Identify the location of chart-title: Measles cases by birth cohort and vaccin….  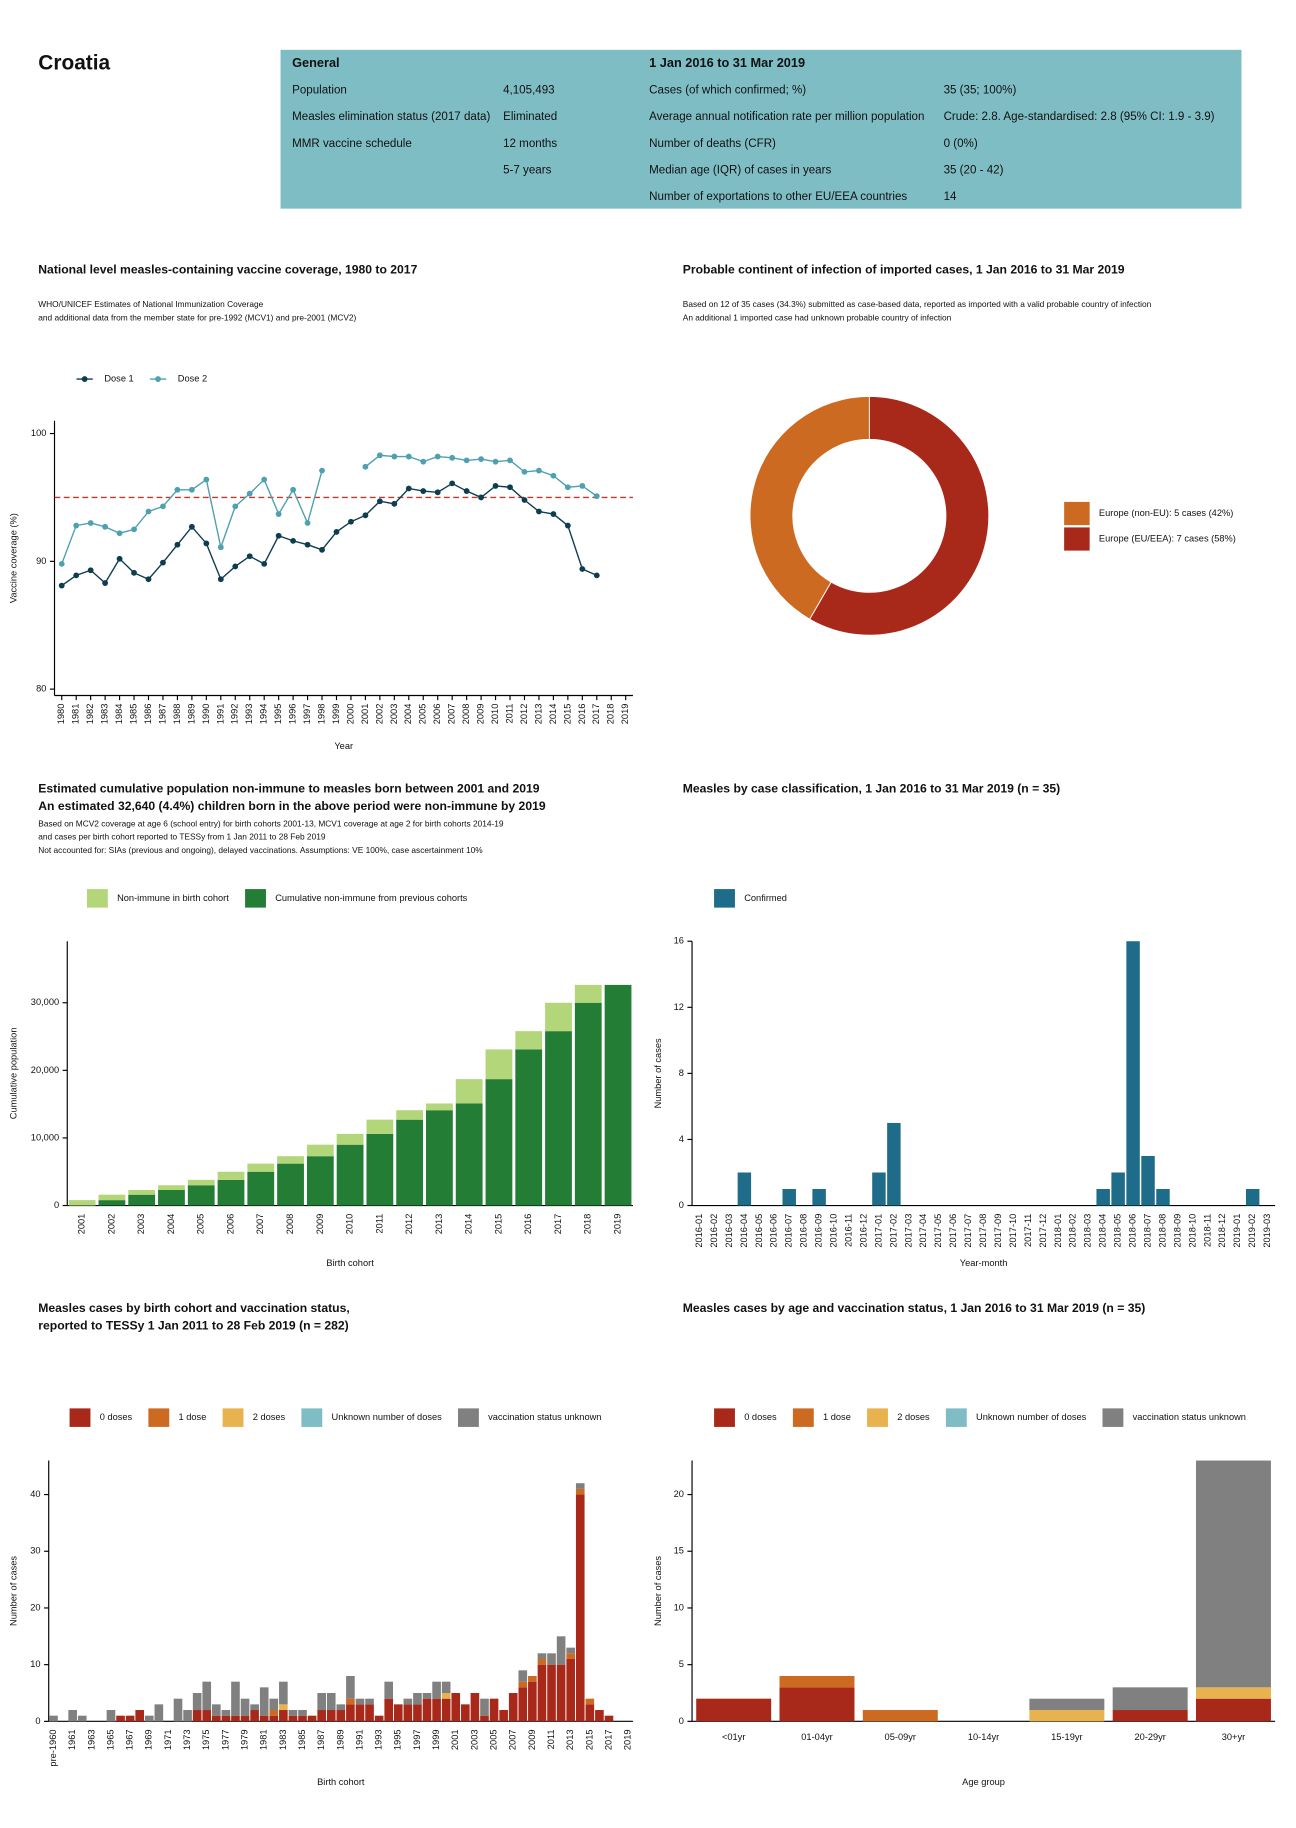
(193, 1308).